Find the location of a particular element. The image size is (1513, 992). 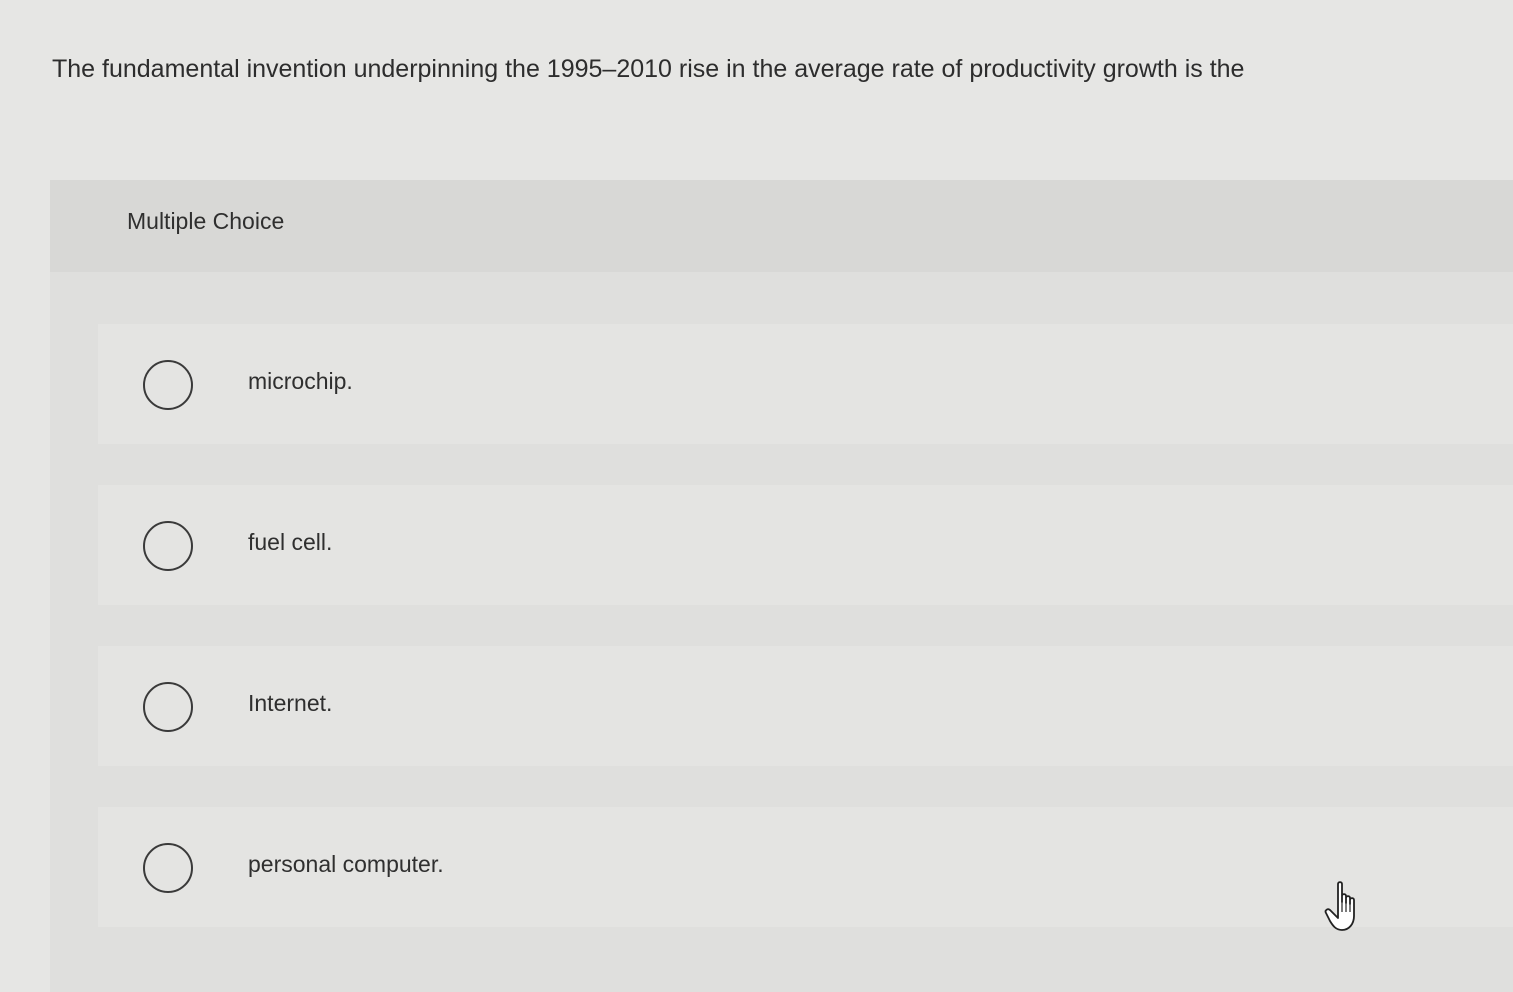

option-personal-computer: personal computer. is located at coordinates (805, 867).